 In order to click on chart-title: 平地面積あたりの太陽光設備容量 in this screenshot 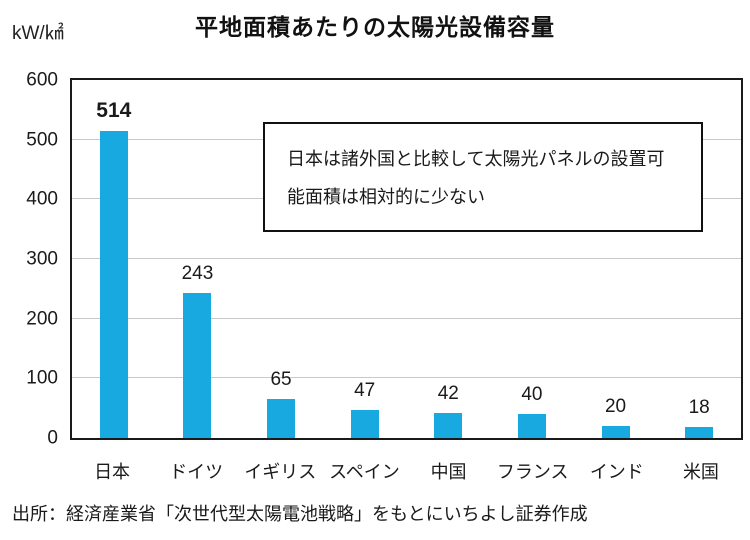, I will do `click(375, 27)`.